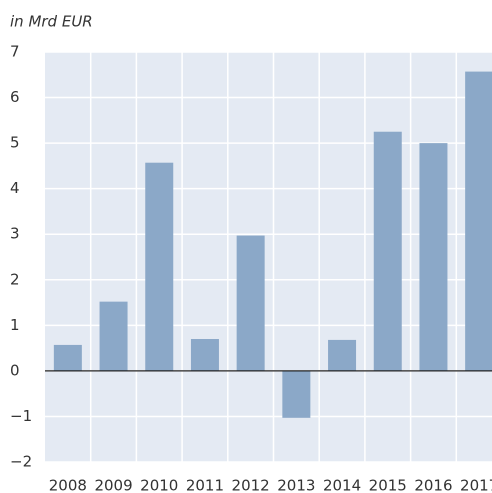  I want to click on y-tick-label: 2, so click(15, 279).